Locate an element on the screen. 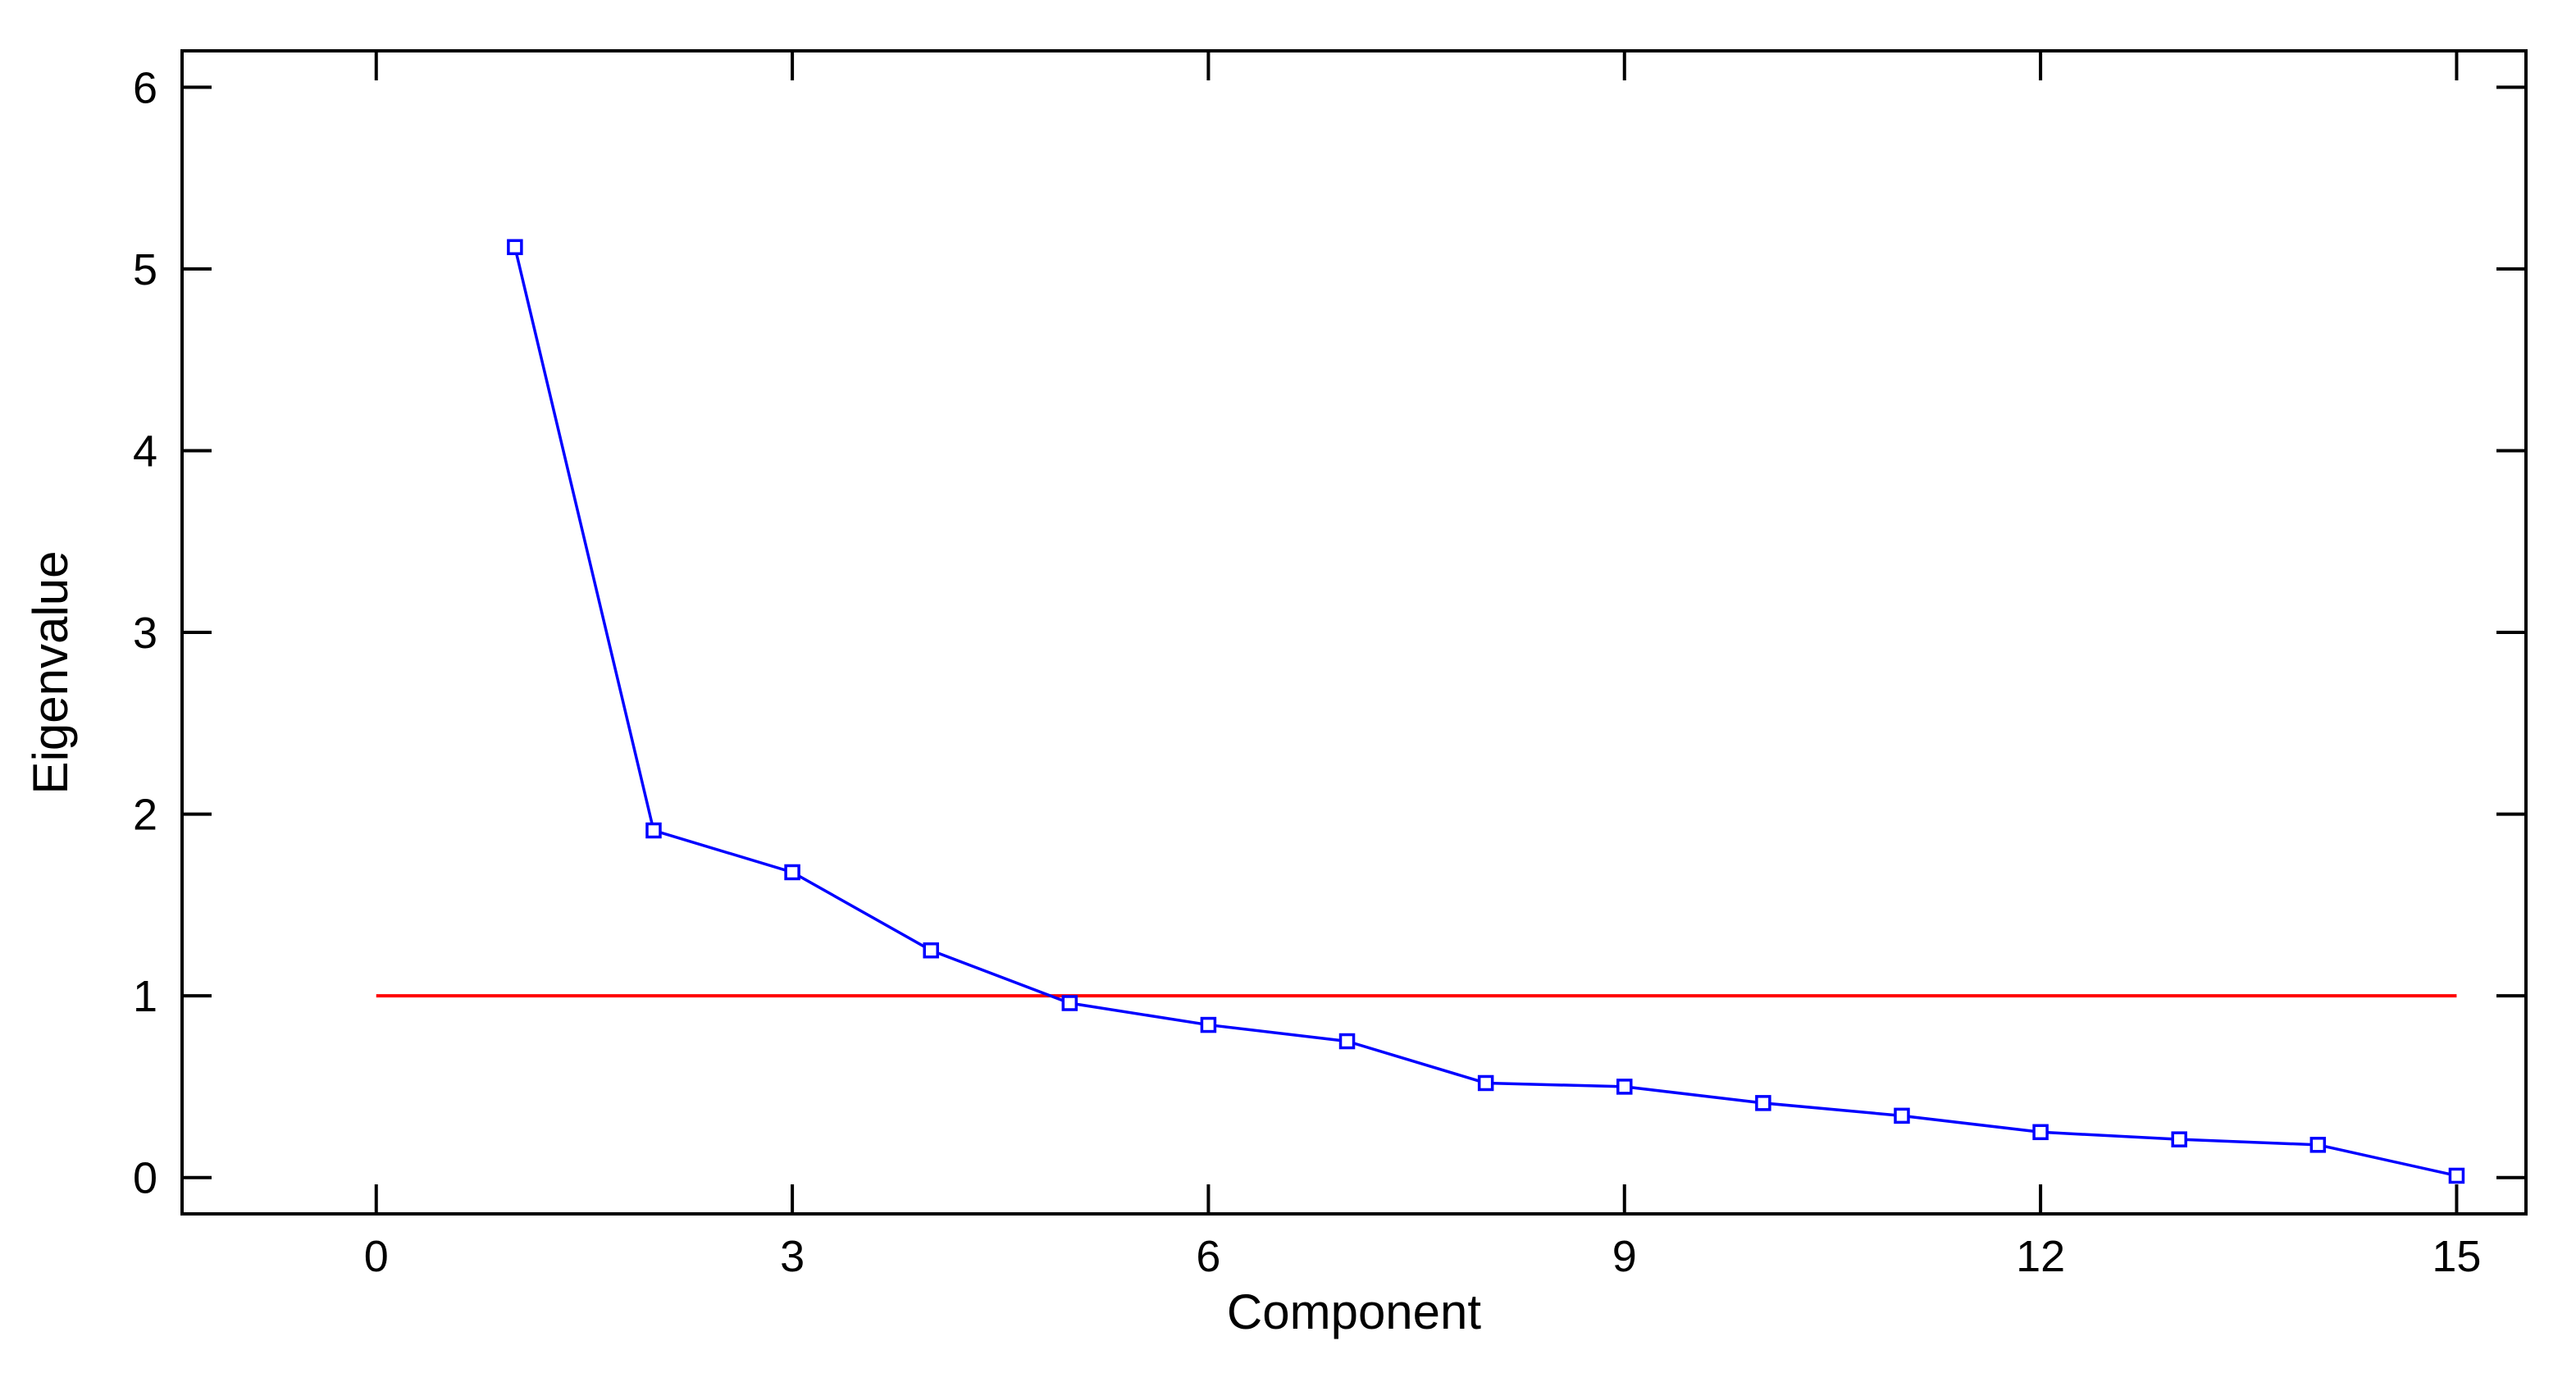  x-tick-label: 9 is located at coordinates (1624, 1256).